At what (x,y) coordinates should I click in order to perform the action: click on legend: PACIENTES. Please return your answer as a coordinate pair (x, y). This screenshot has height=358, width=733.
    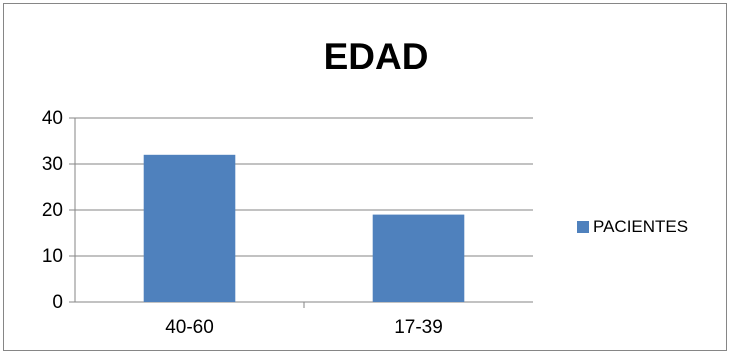
    Looking at the image, I should click on (632, 227).